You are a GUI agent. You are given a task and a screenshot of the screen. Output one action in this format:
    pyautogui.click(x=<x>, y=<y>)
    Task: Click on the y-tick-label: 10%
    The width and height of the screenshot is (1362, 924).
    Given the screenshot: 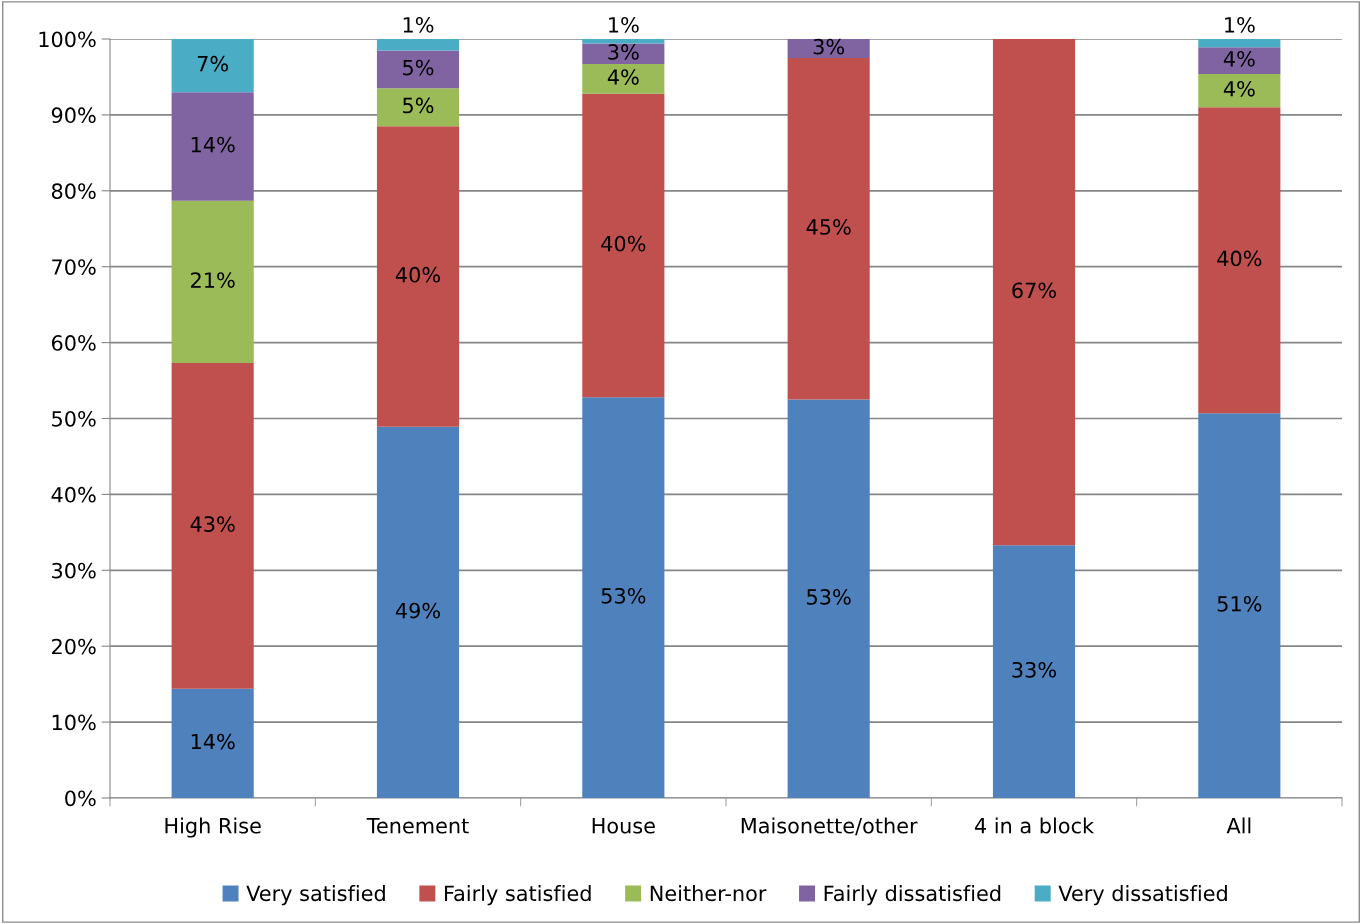 What is the action you would take?
    pyautogui.click(x=74, y=722)
    